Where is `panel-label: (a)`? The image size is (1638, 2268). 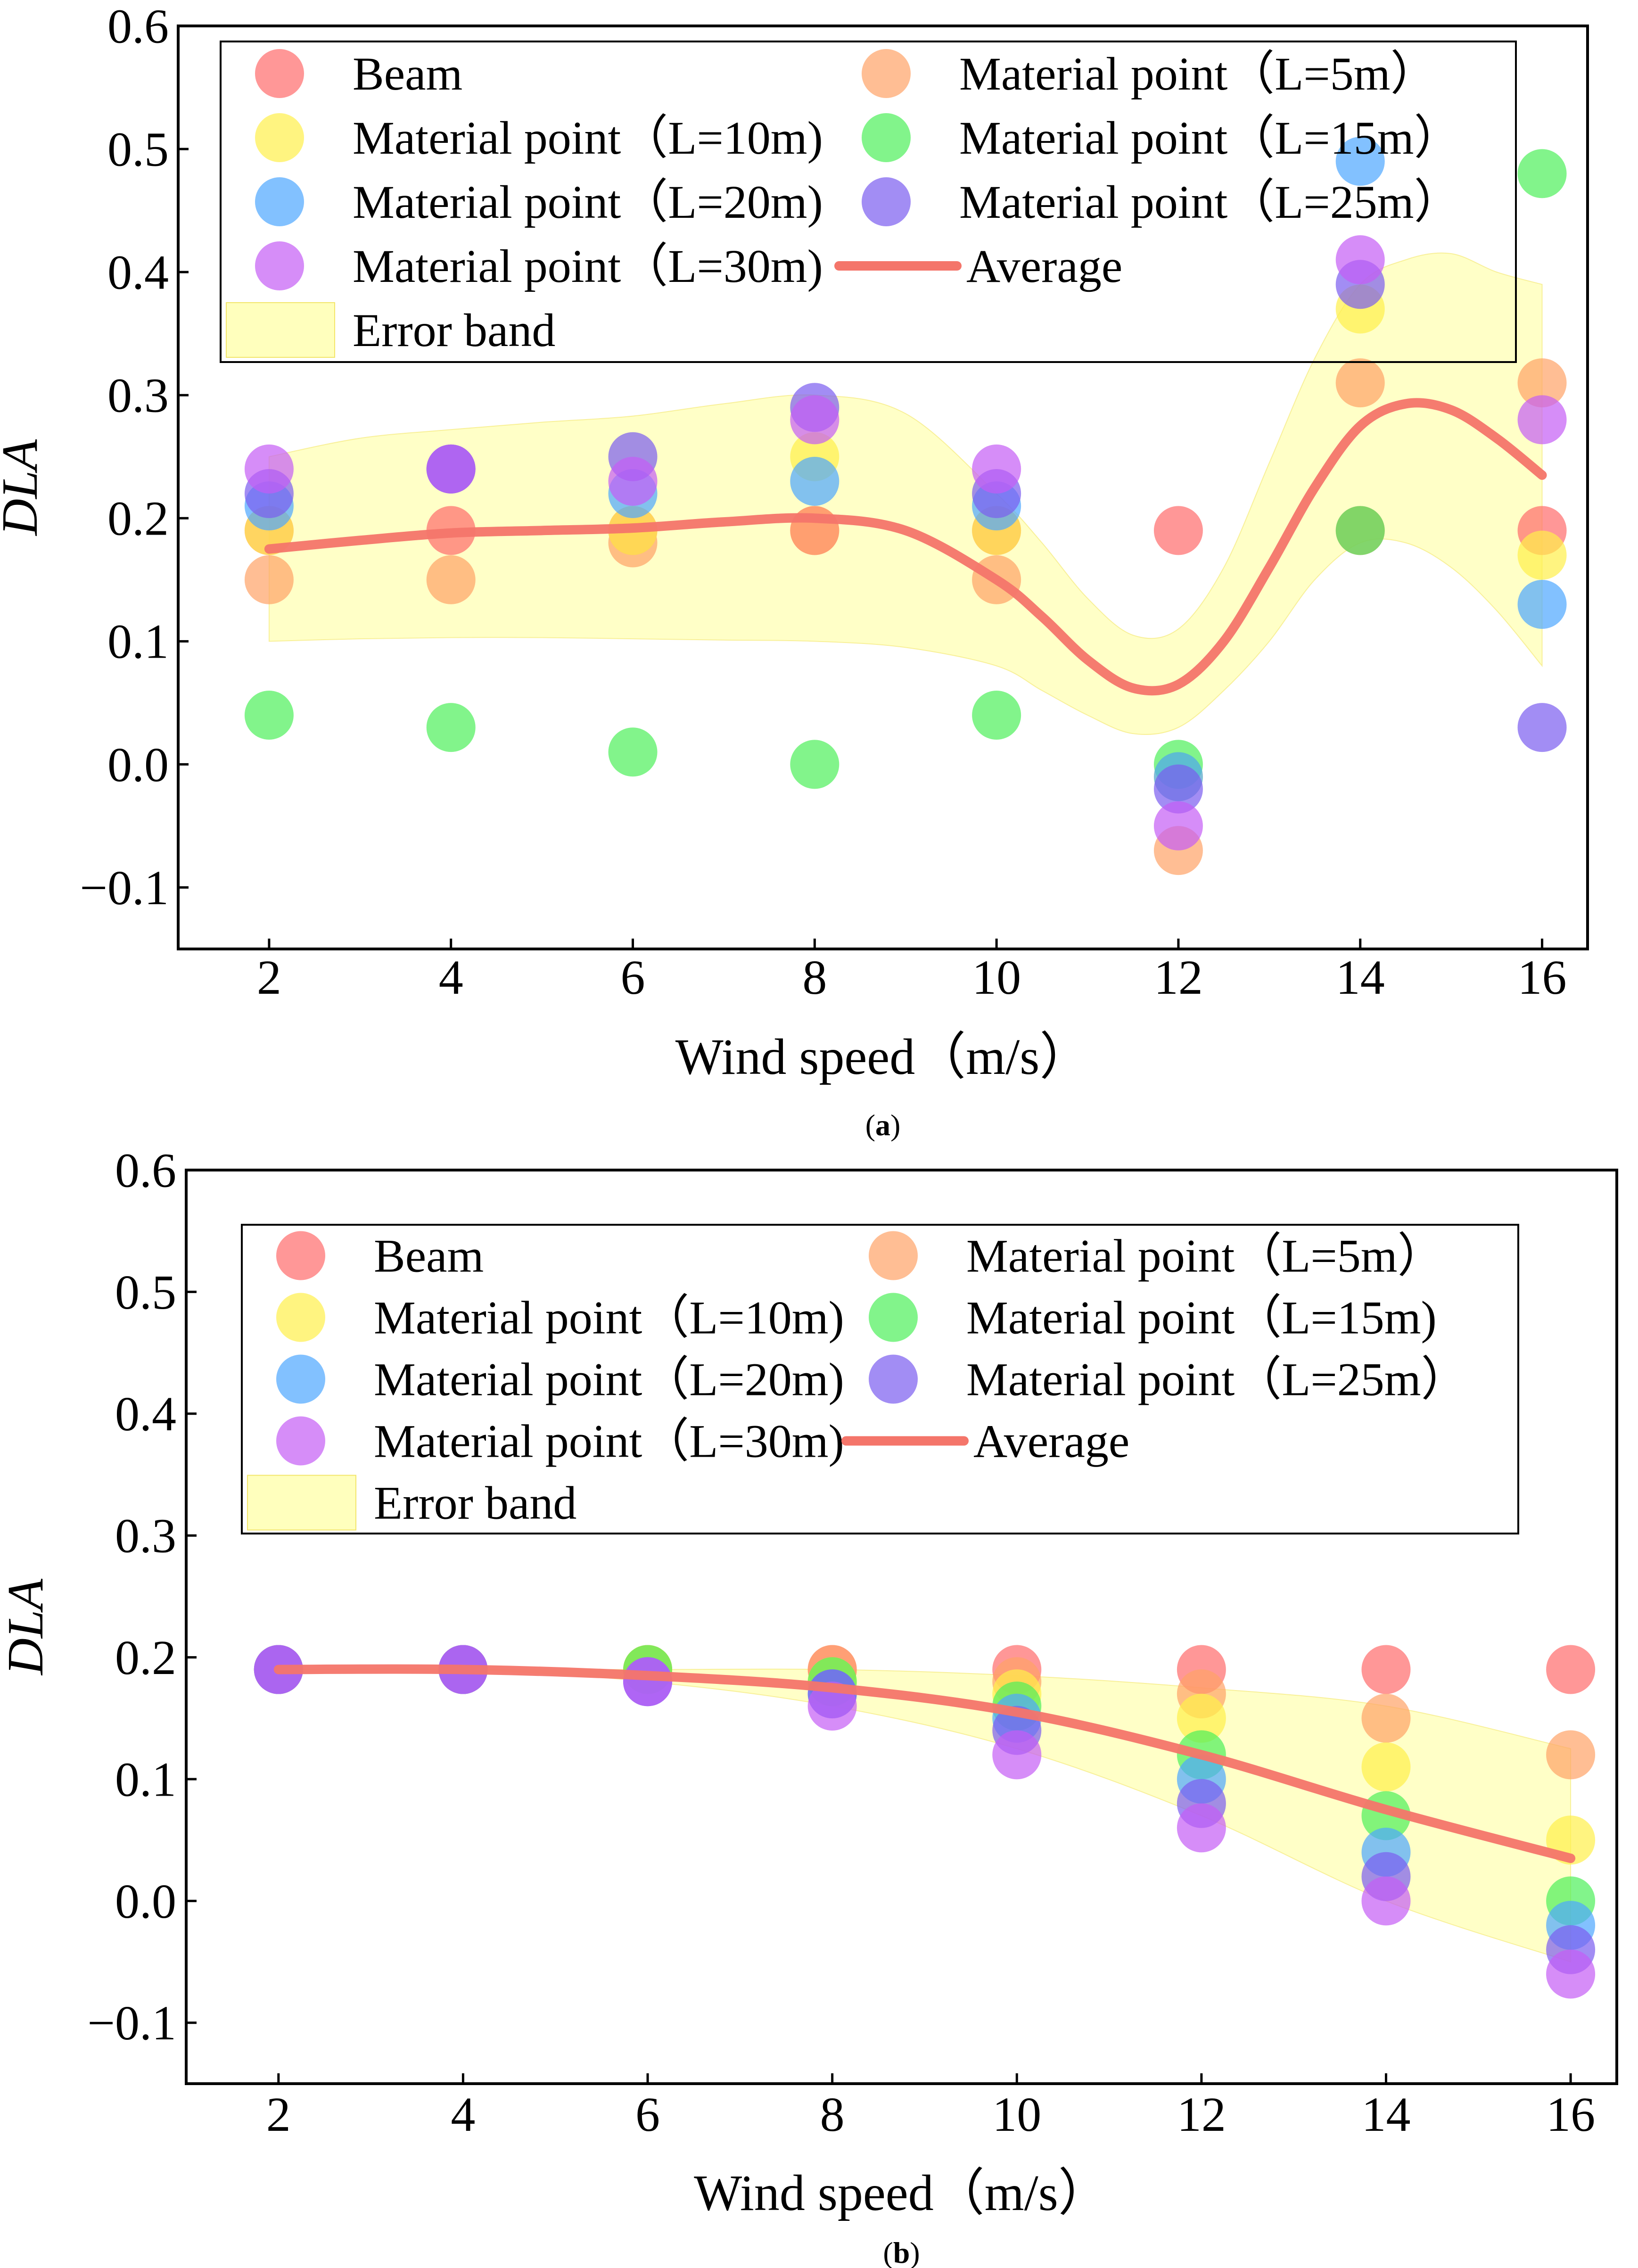 panel-label: (a) is located at coordinates (883, 1125).